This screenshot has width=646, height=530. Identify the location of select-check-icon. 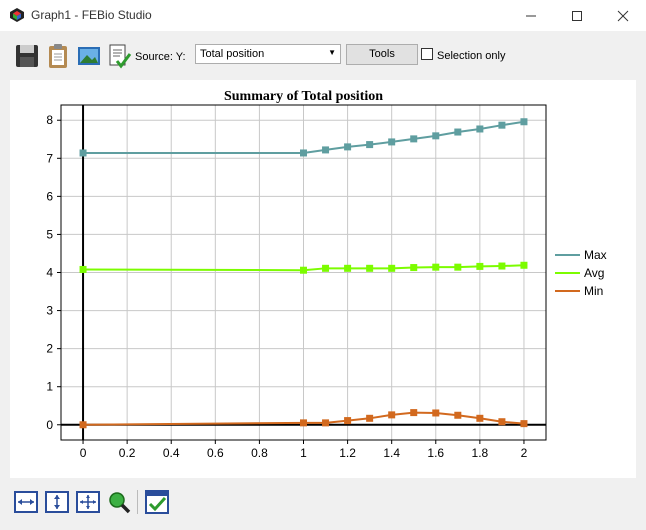
(157, 502).